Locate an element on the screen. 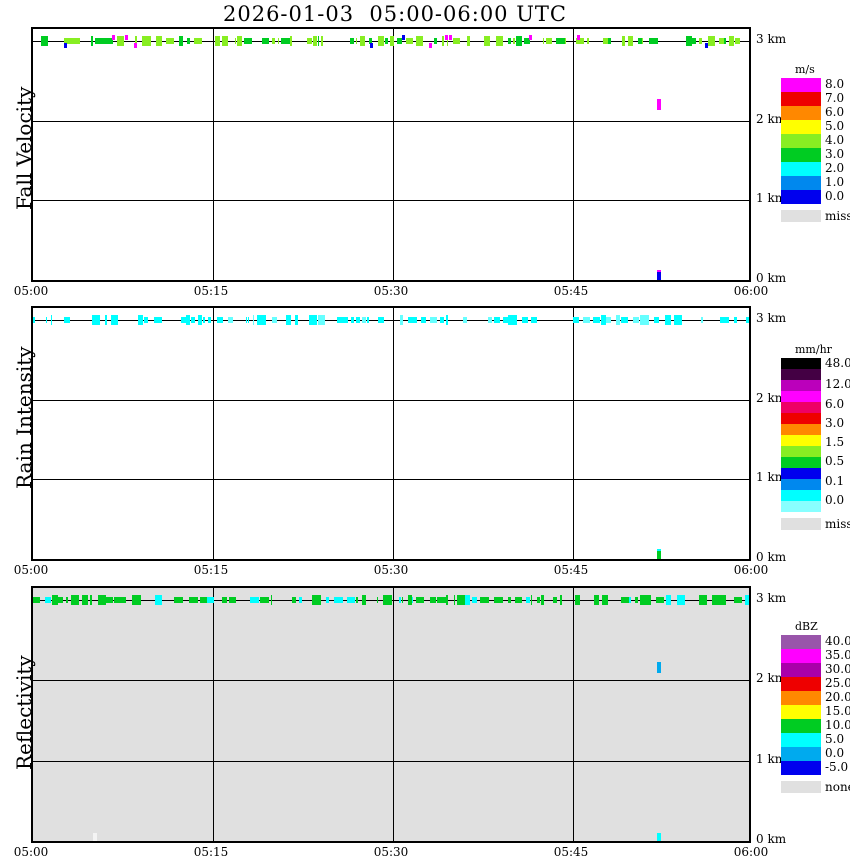 Image resolution: width=850 pixels, height=868 pixels. xtick-0500: 05:00 is located at coordinates (31, 291).